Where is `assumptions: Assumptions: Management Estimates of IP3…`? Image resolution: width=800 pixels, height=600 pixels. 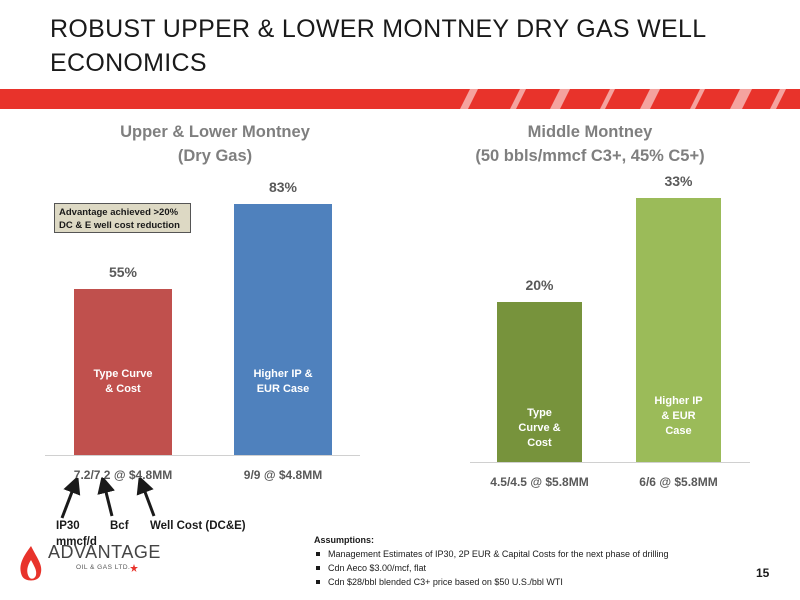 assumptions: Assumptions: Management Estimates of IP3… is located at coordinates (534, 561).